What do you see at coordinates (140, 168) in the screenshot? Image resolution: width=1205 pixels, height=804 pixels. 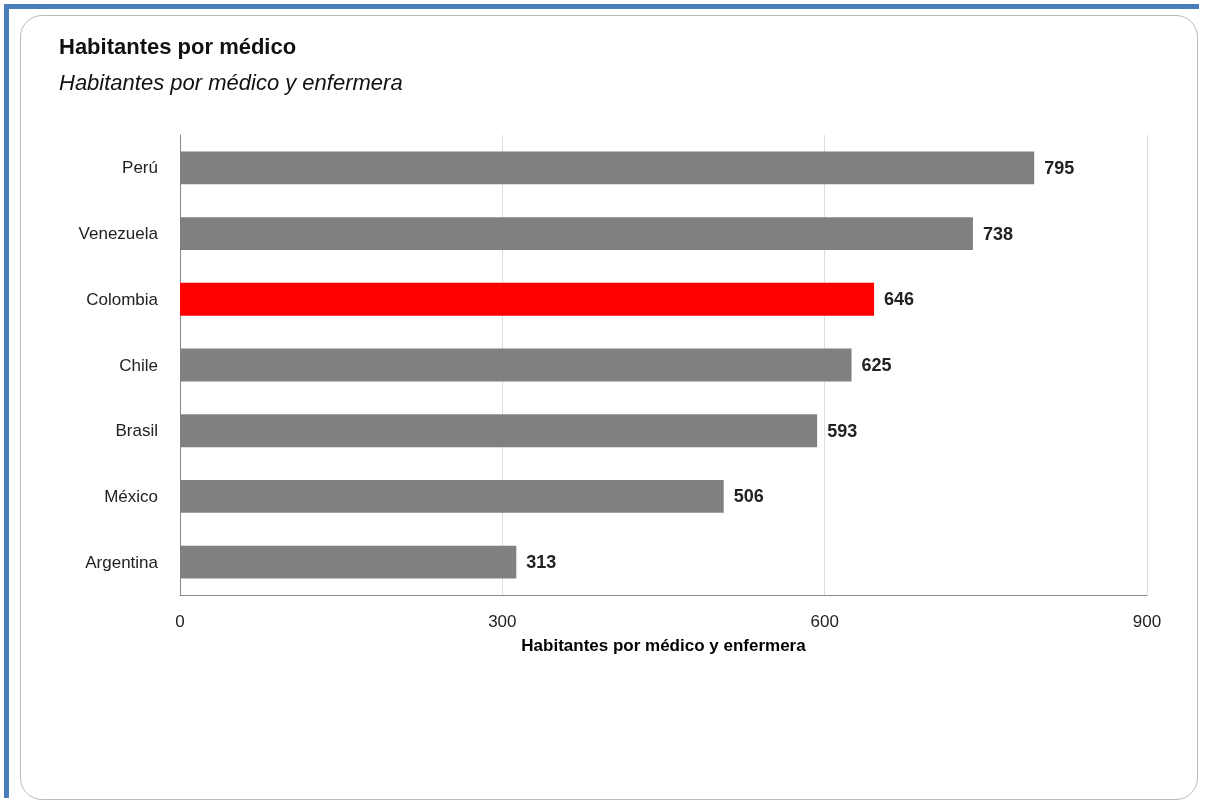 I see `y-tick-label: Perú` at bounding box center [140, 168].